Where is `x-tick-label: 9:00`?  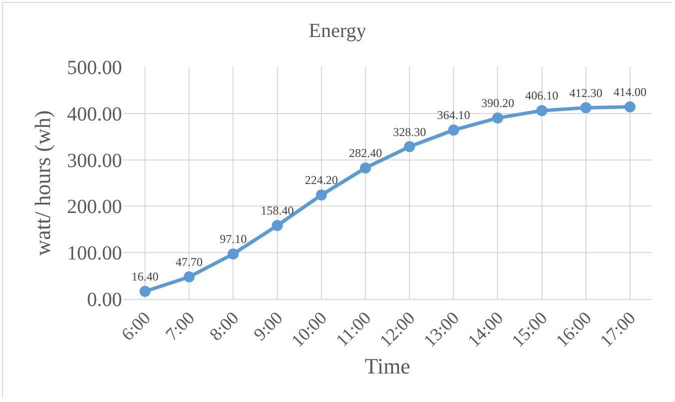 x-tick-label: 9:00 is located at coordinates (268, 326).